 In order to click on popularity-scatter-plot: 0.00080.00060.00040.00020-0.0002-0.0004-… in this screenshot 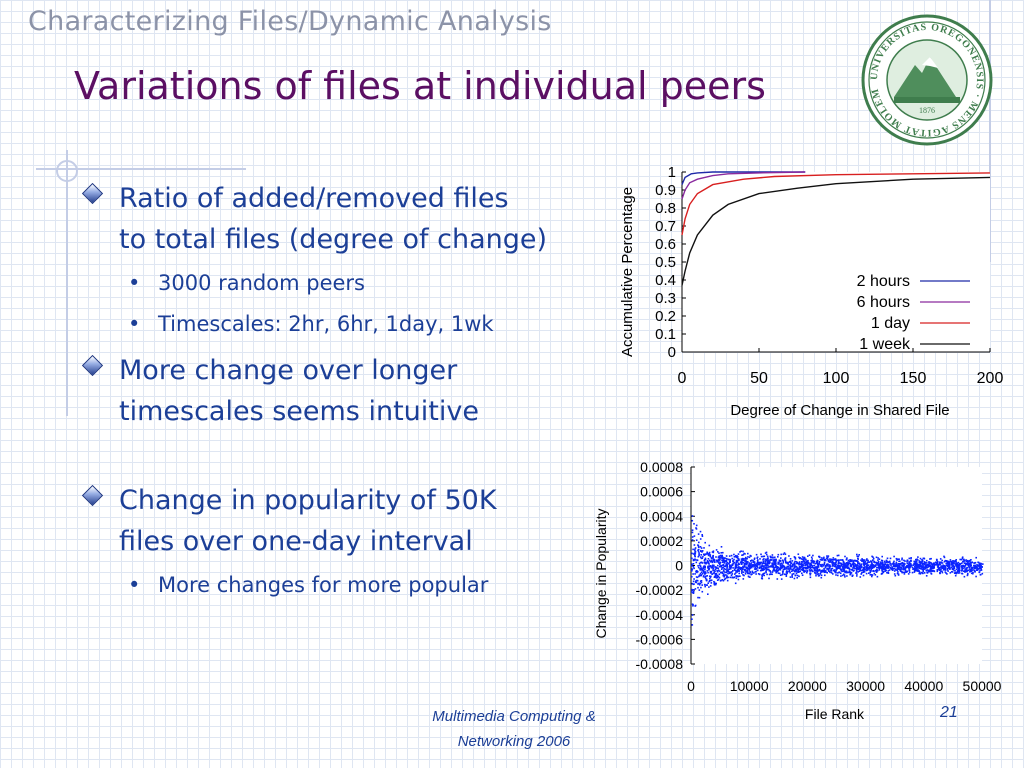, I will do `click(797, 590)`.